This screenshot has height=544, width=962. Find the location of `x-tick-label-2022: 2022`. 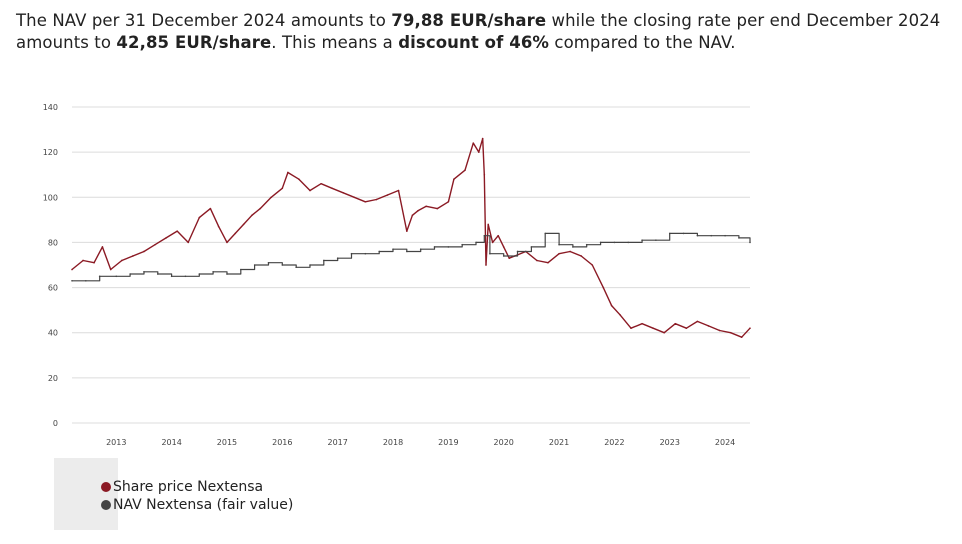

x-tick-label-2022: 2022 is located at coordinates (614, 442).